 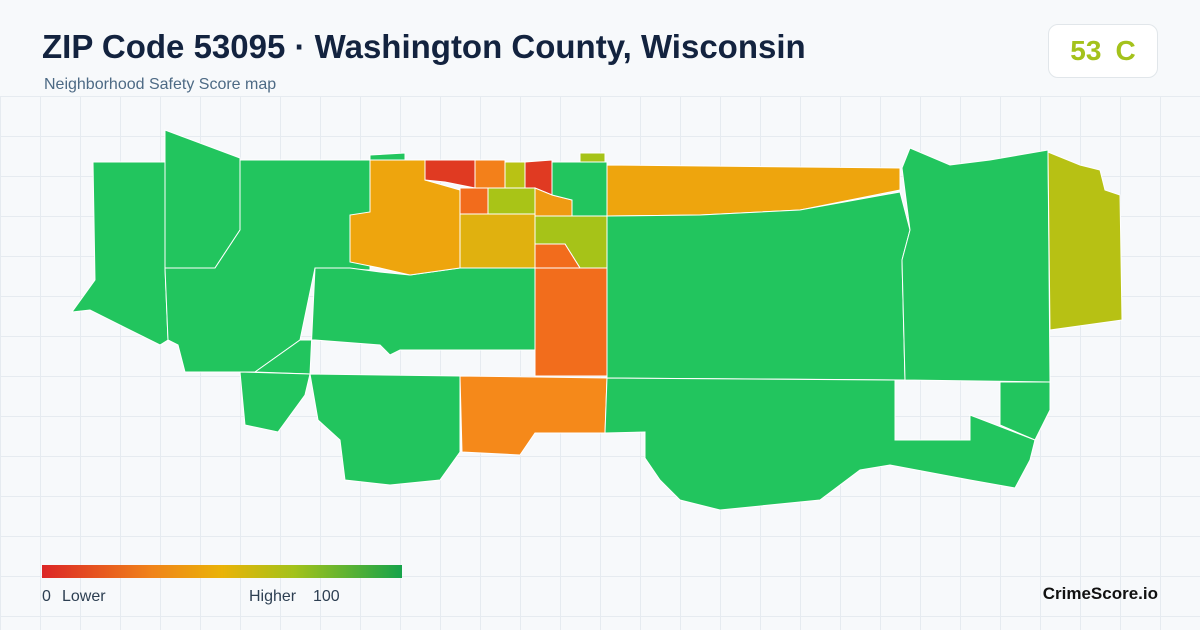 I want to click on score-grade: C, so click(x=1125, y=50).